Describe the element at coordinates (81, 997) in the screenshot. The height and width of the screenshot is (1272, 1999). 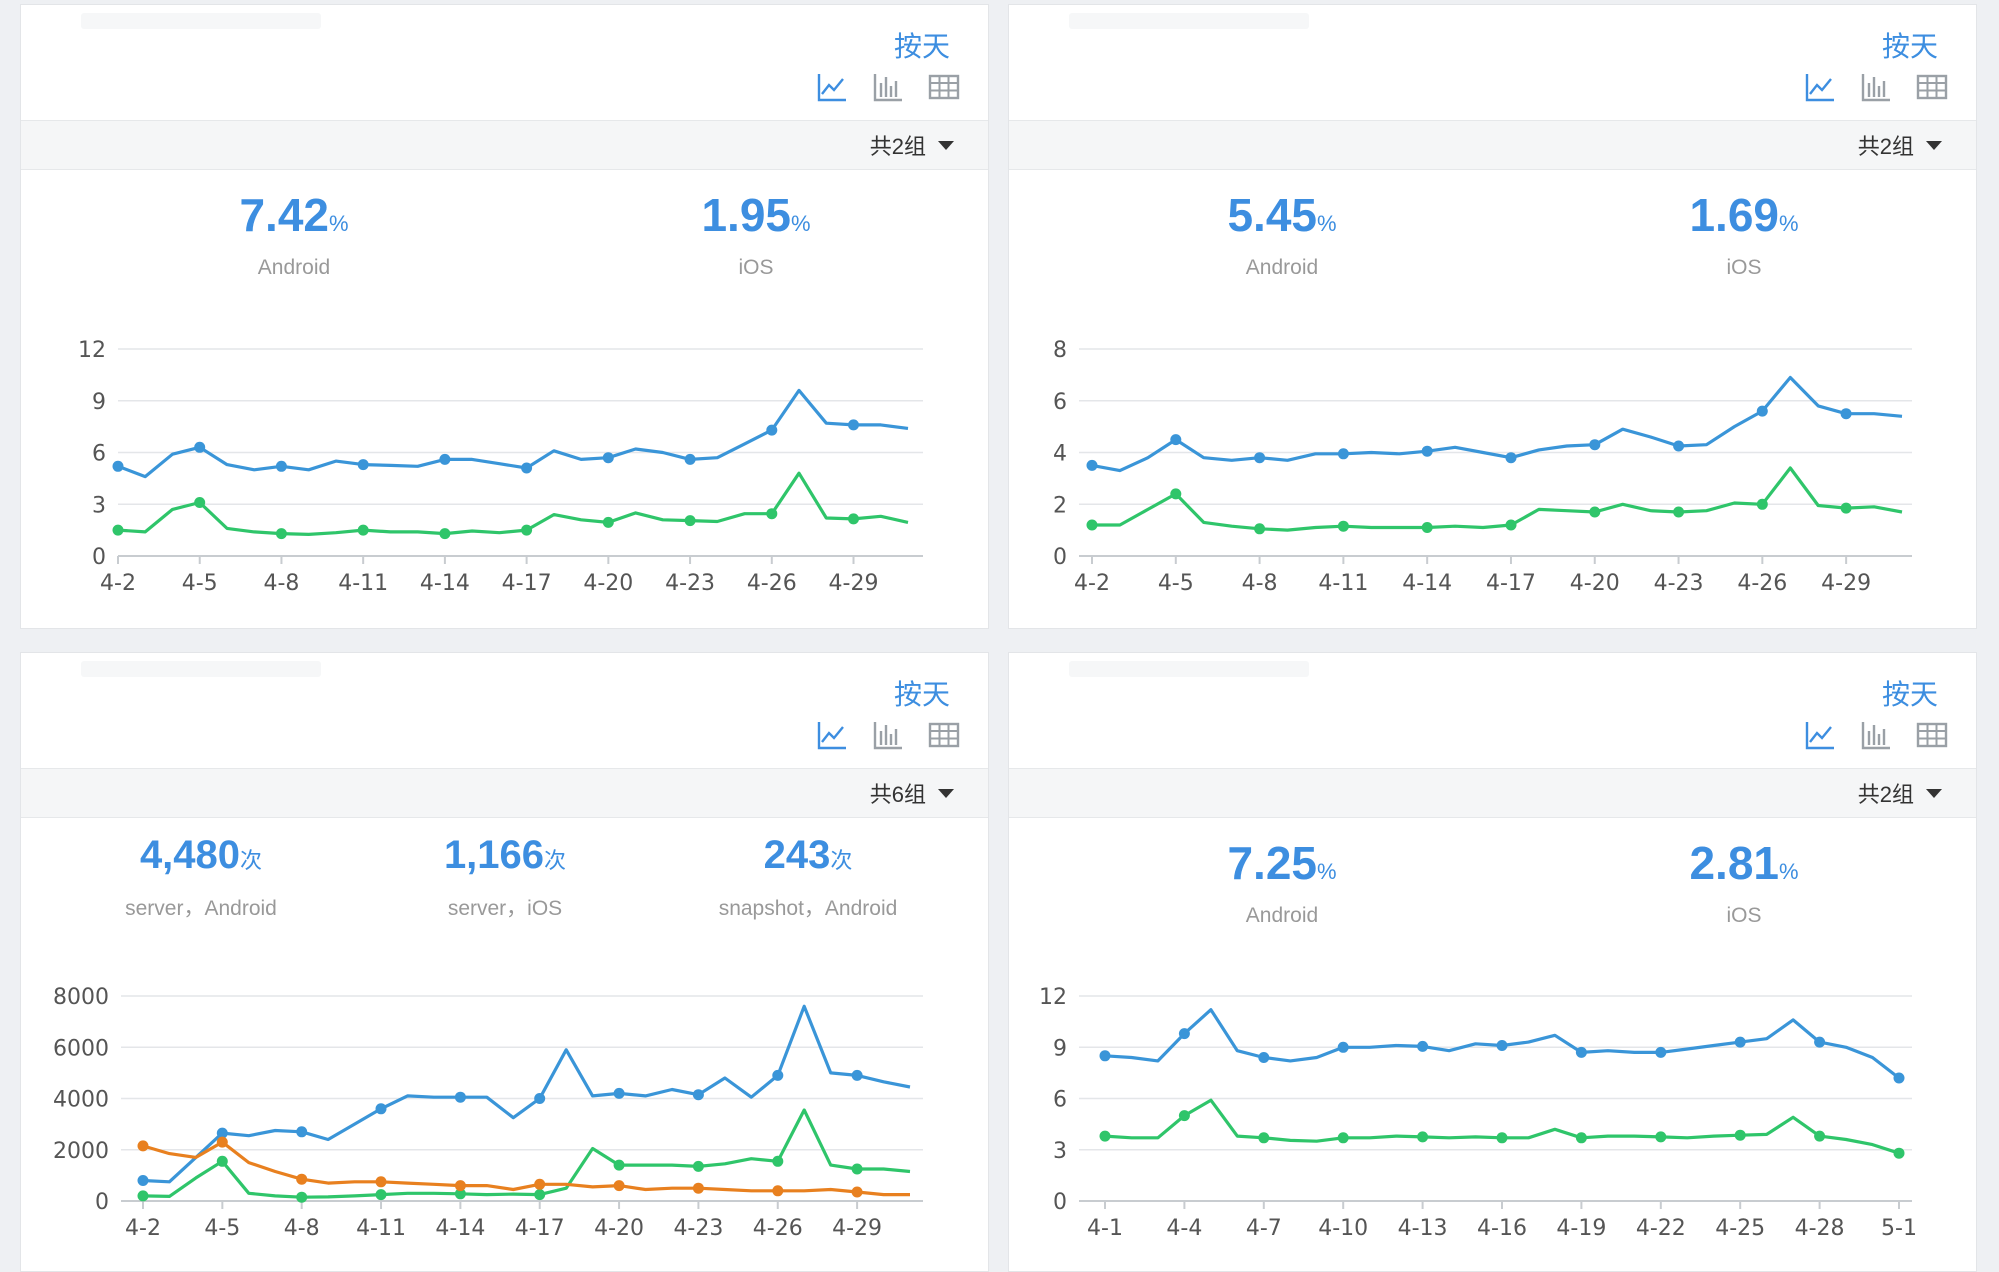
I see `y-tick-label: 8000` at that location.